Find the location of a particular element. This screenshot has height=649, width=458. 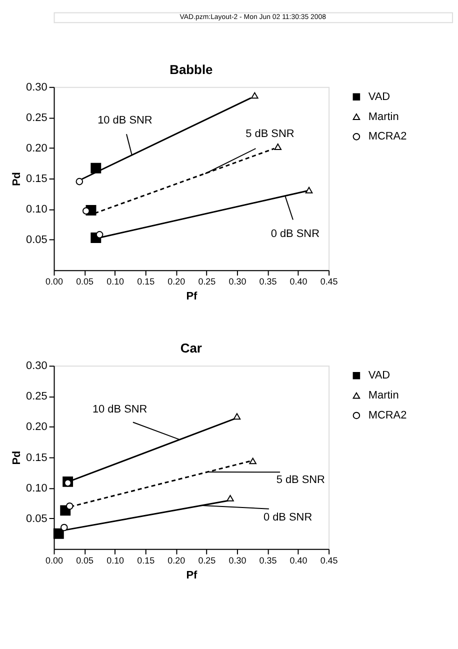

chart-title: Car is located at coordinates (191, 348).